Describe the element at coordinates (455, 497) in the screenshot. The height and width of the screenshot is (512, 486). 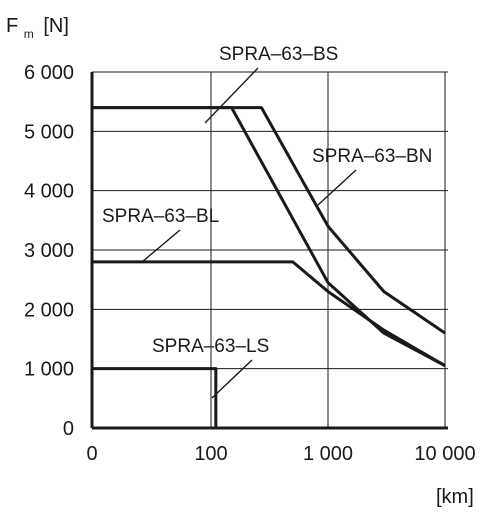
I see `x-axis-label: [km]` at that location.